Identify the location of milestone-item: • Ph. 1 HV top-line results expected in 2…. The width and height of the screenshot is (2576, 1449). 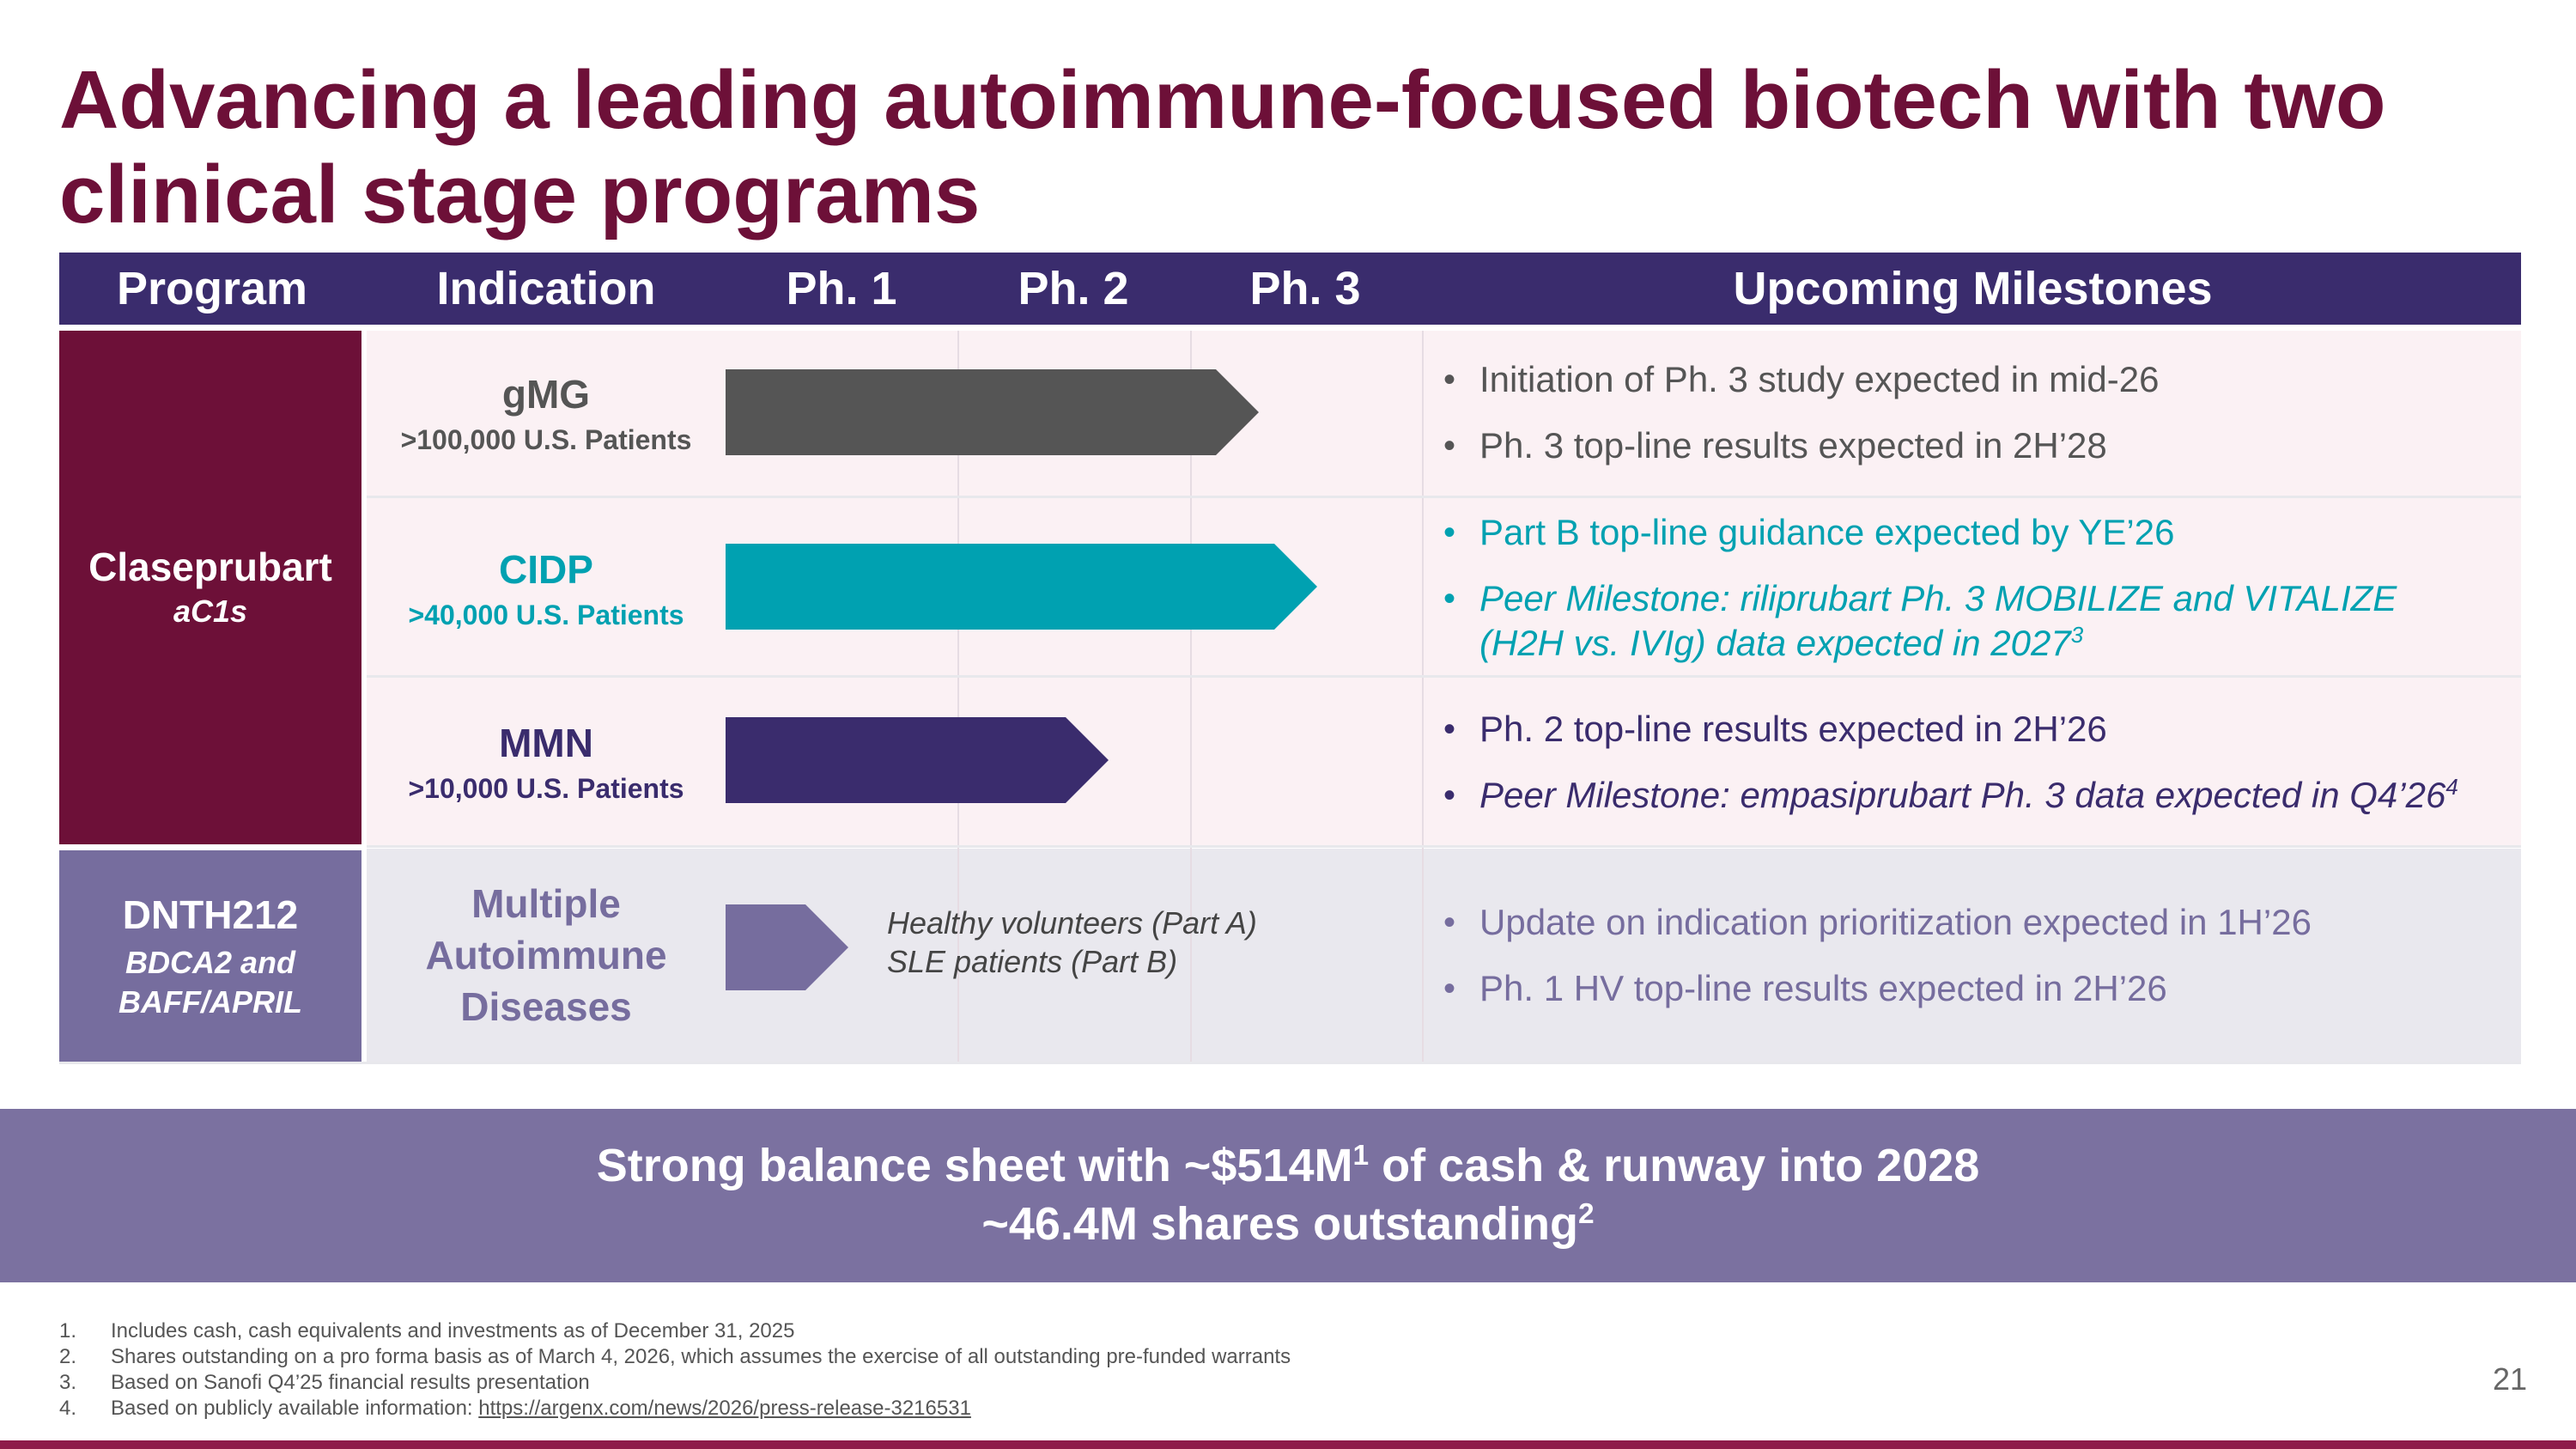
(1805, 988).